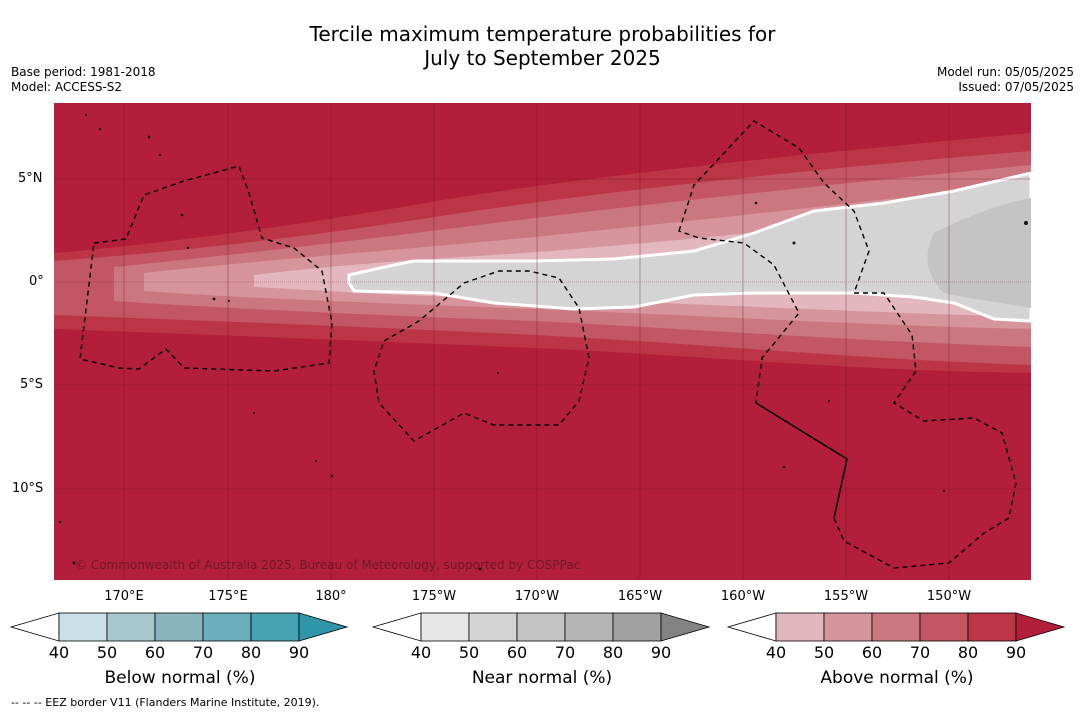 This screenshot has height=713, width=1085. Describe the element at coordinates (59, 652) in the screenshot. I see `below-tick-40: 40` at that location.